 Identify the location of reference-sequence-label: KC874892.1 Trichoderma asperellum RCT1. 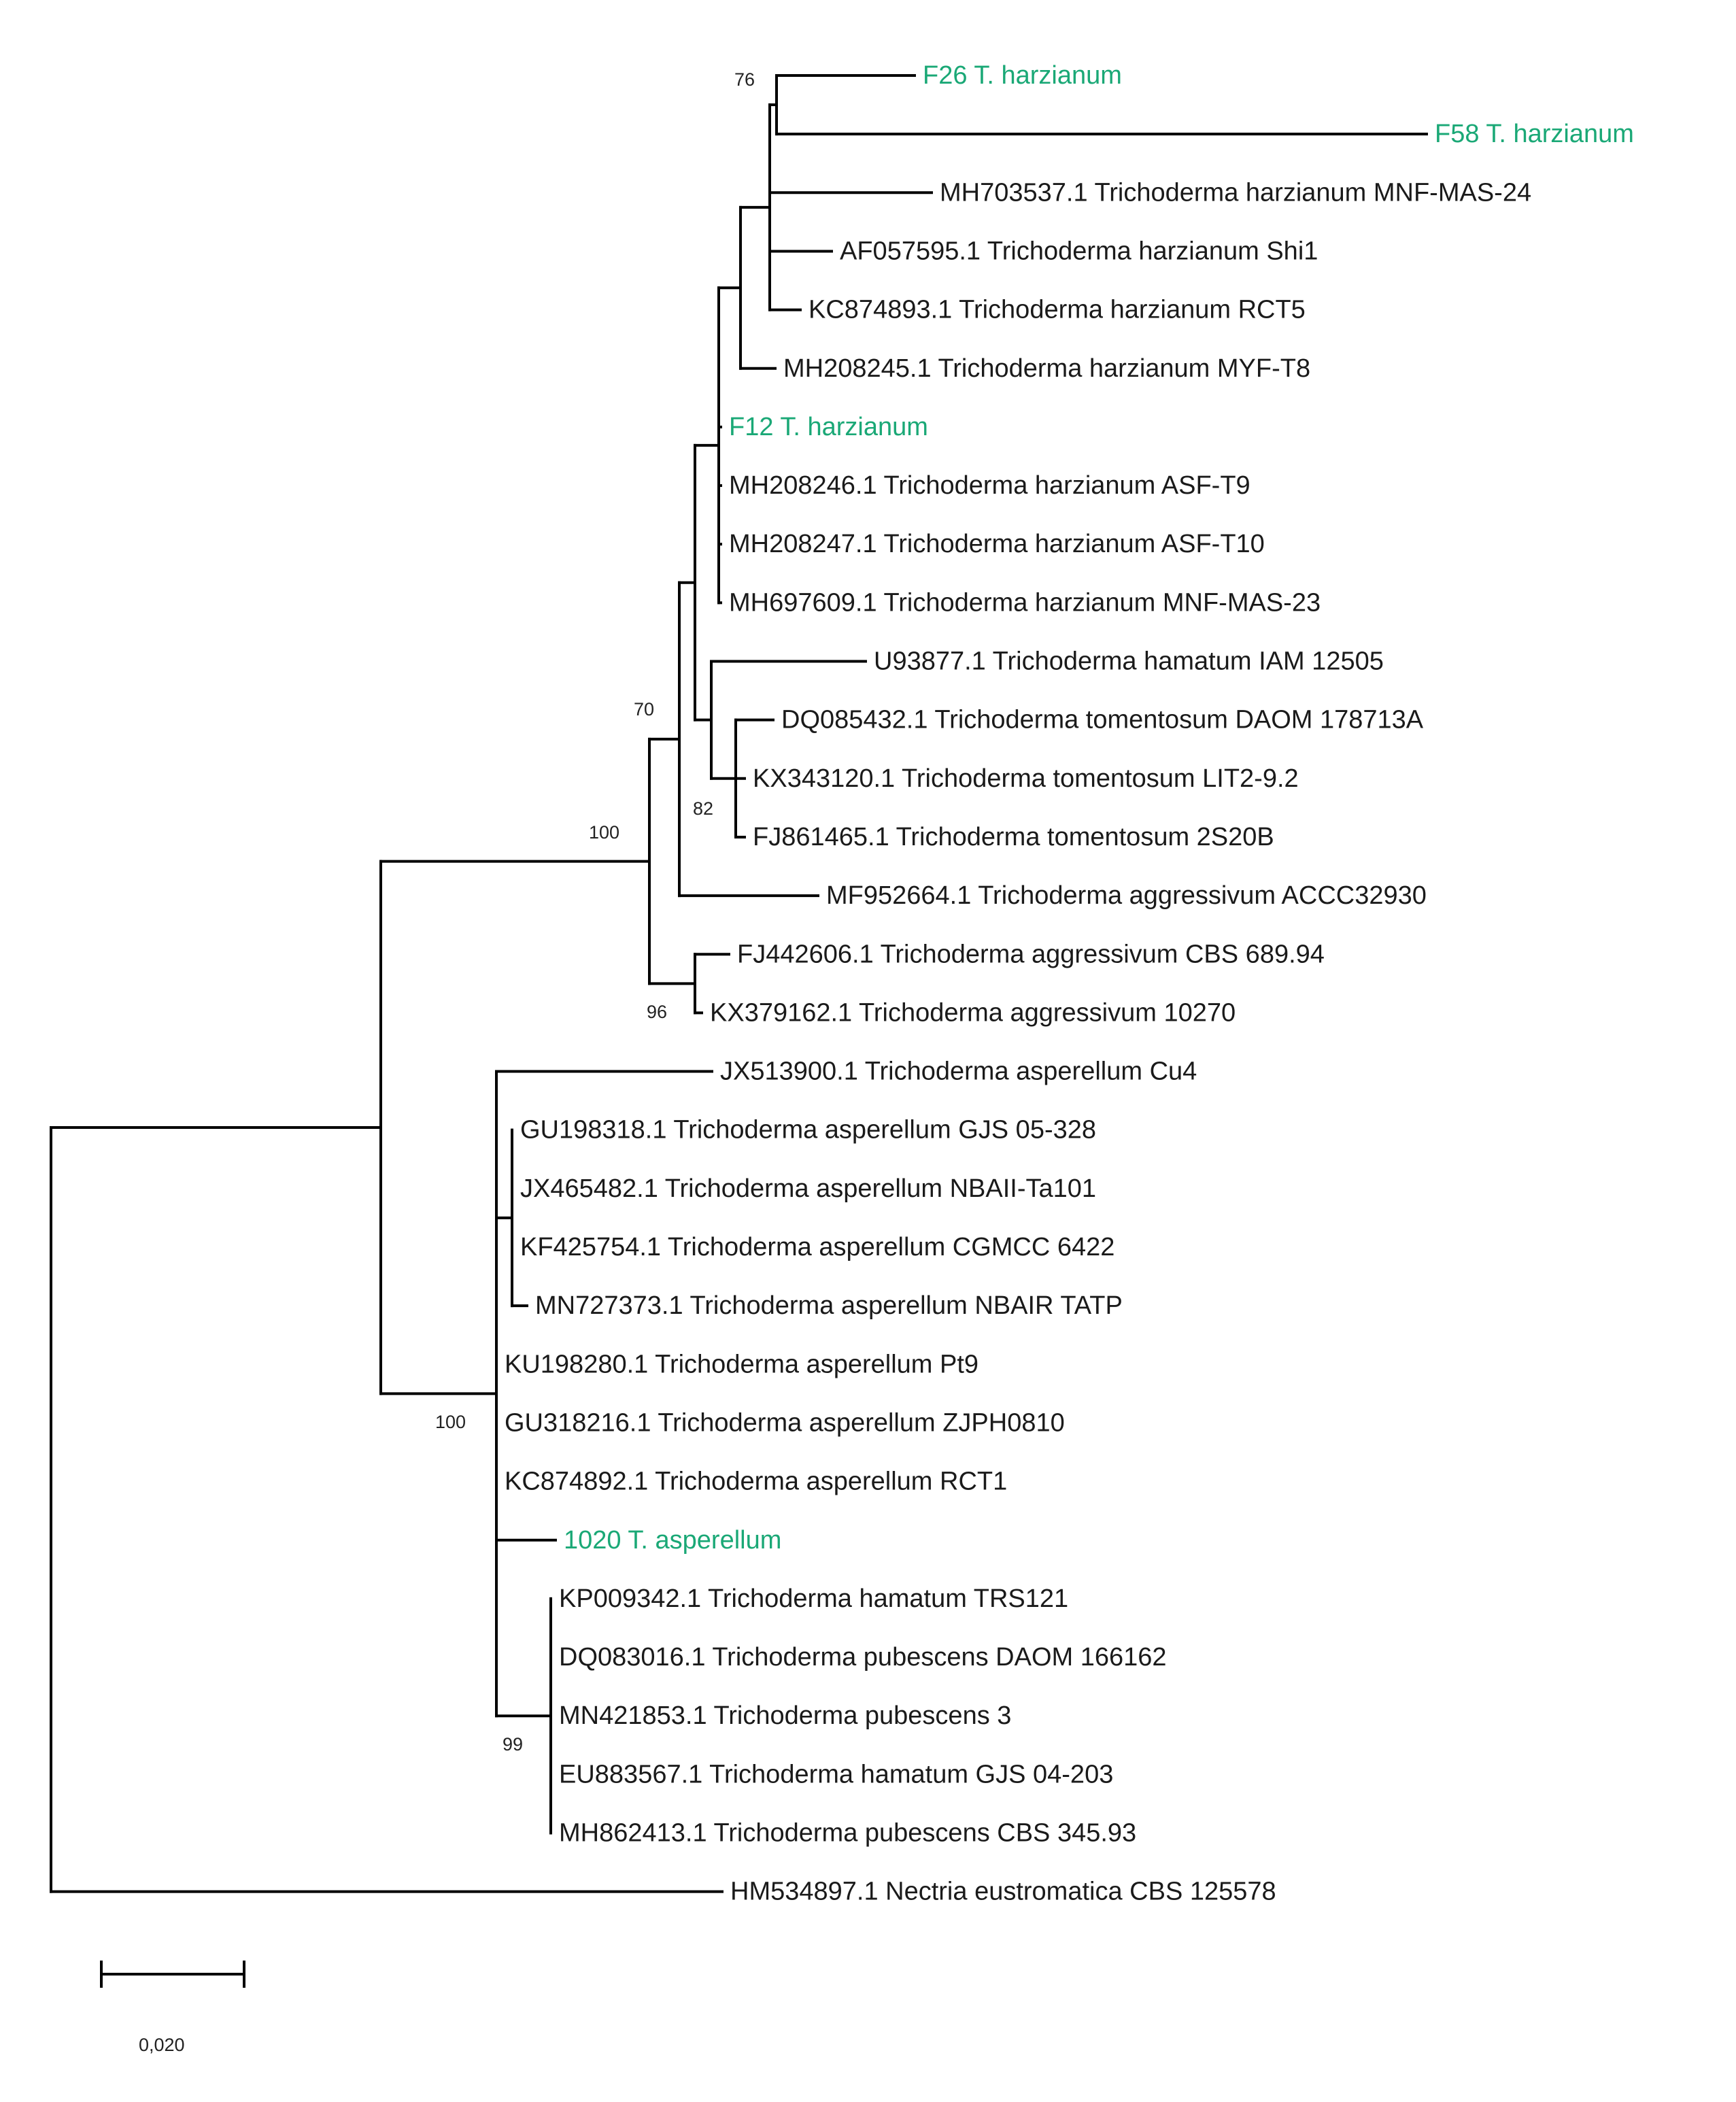
(756, 1482).